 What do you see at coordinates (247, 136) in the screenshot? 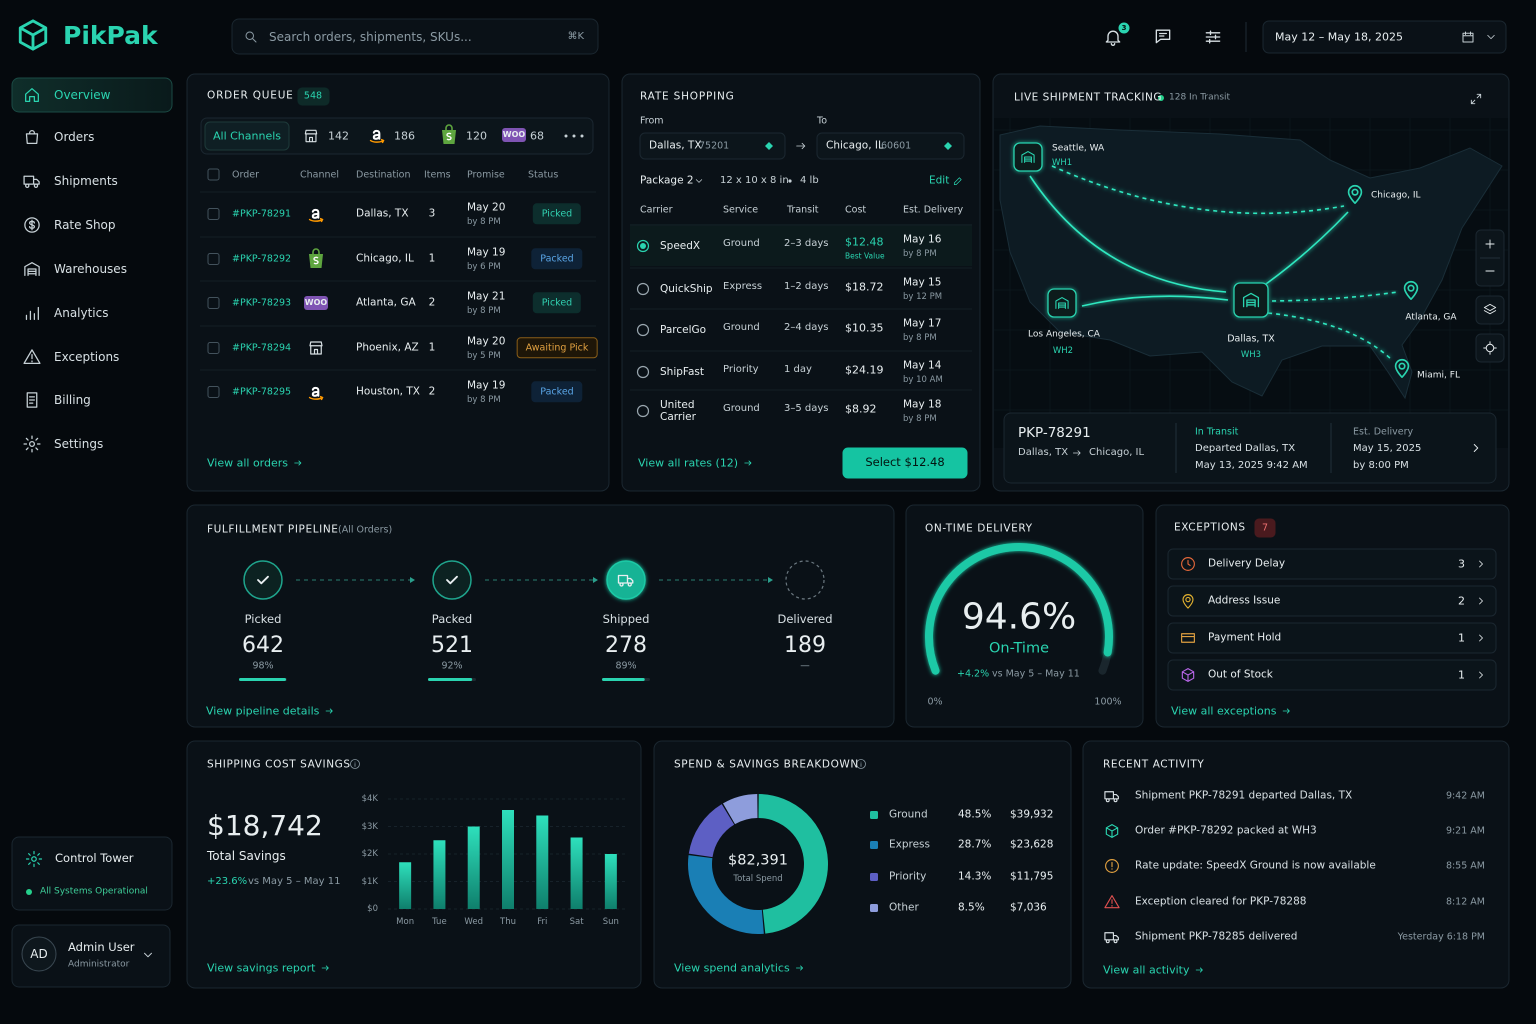
I see `tab: All Channels` at bounding box center [247, 136].